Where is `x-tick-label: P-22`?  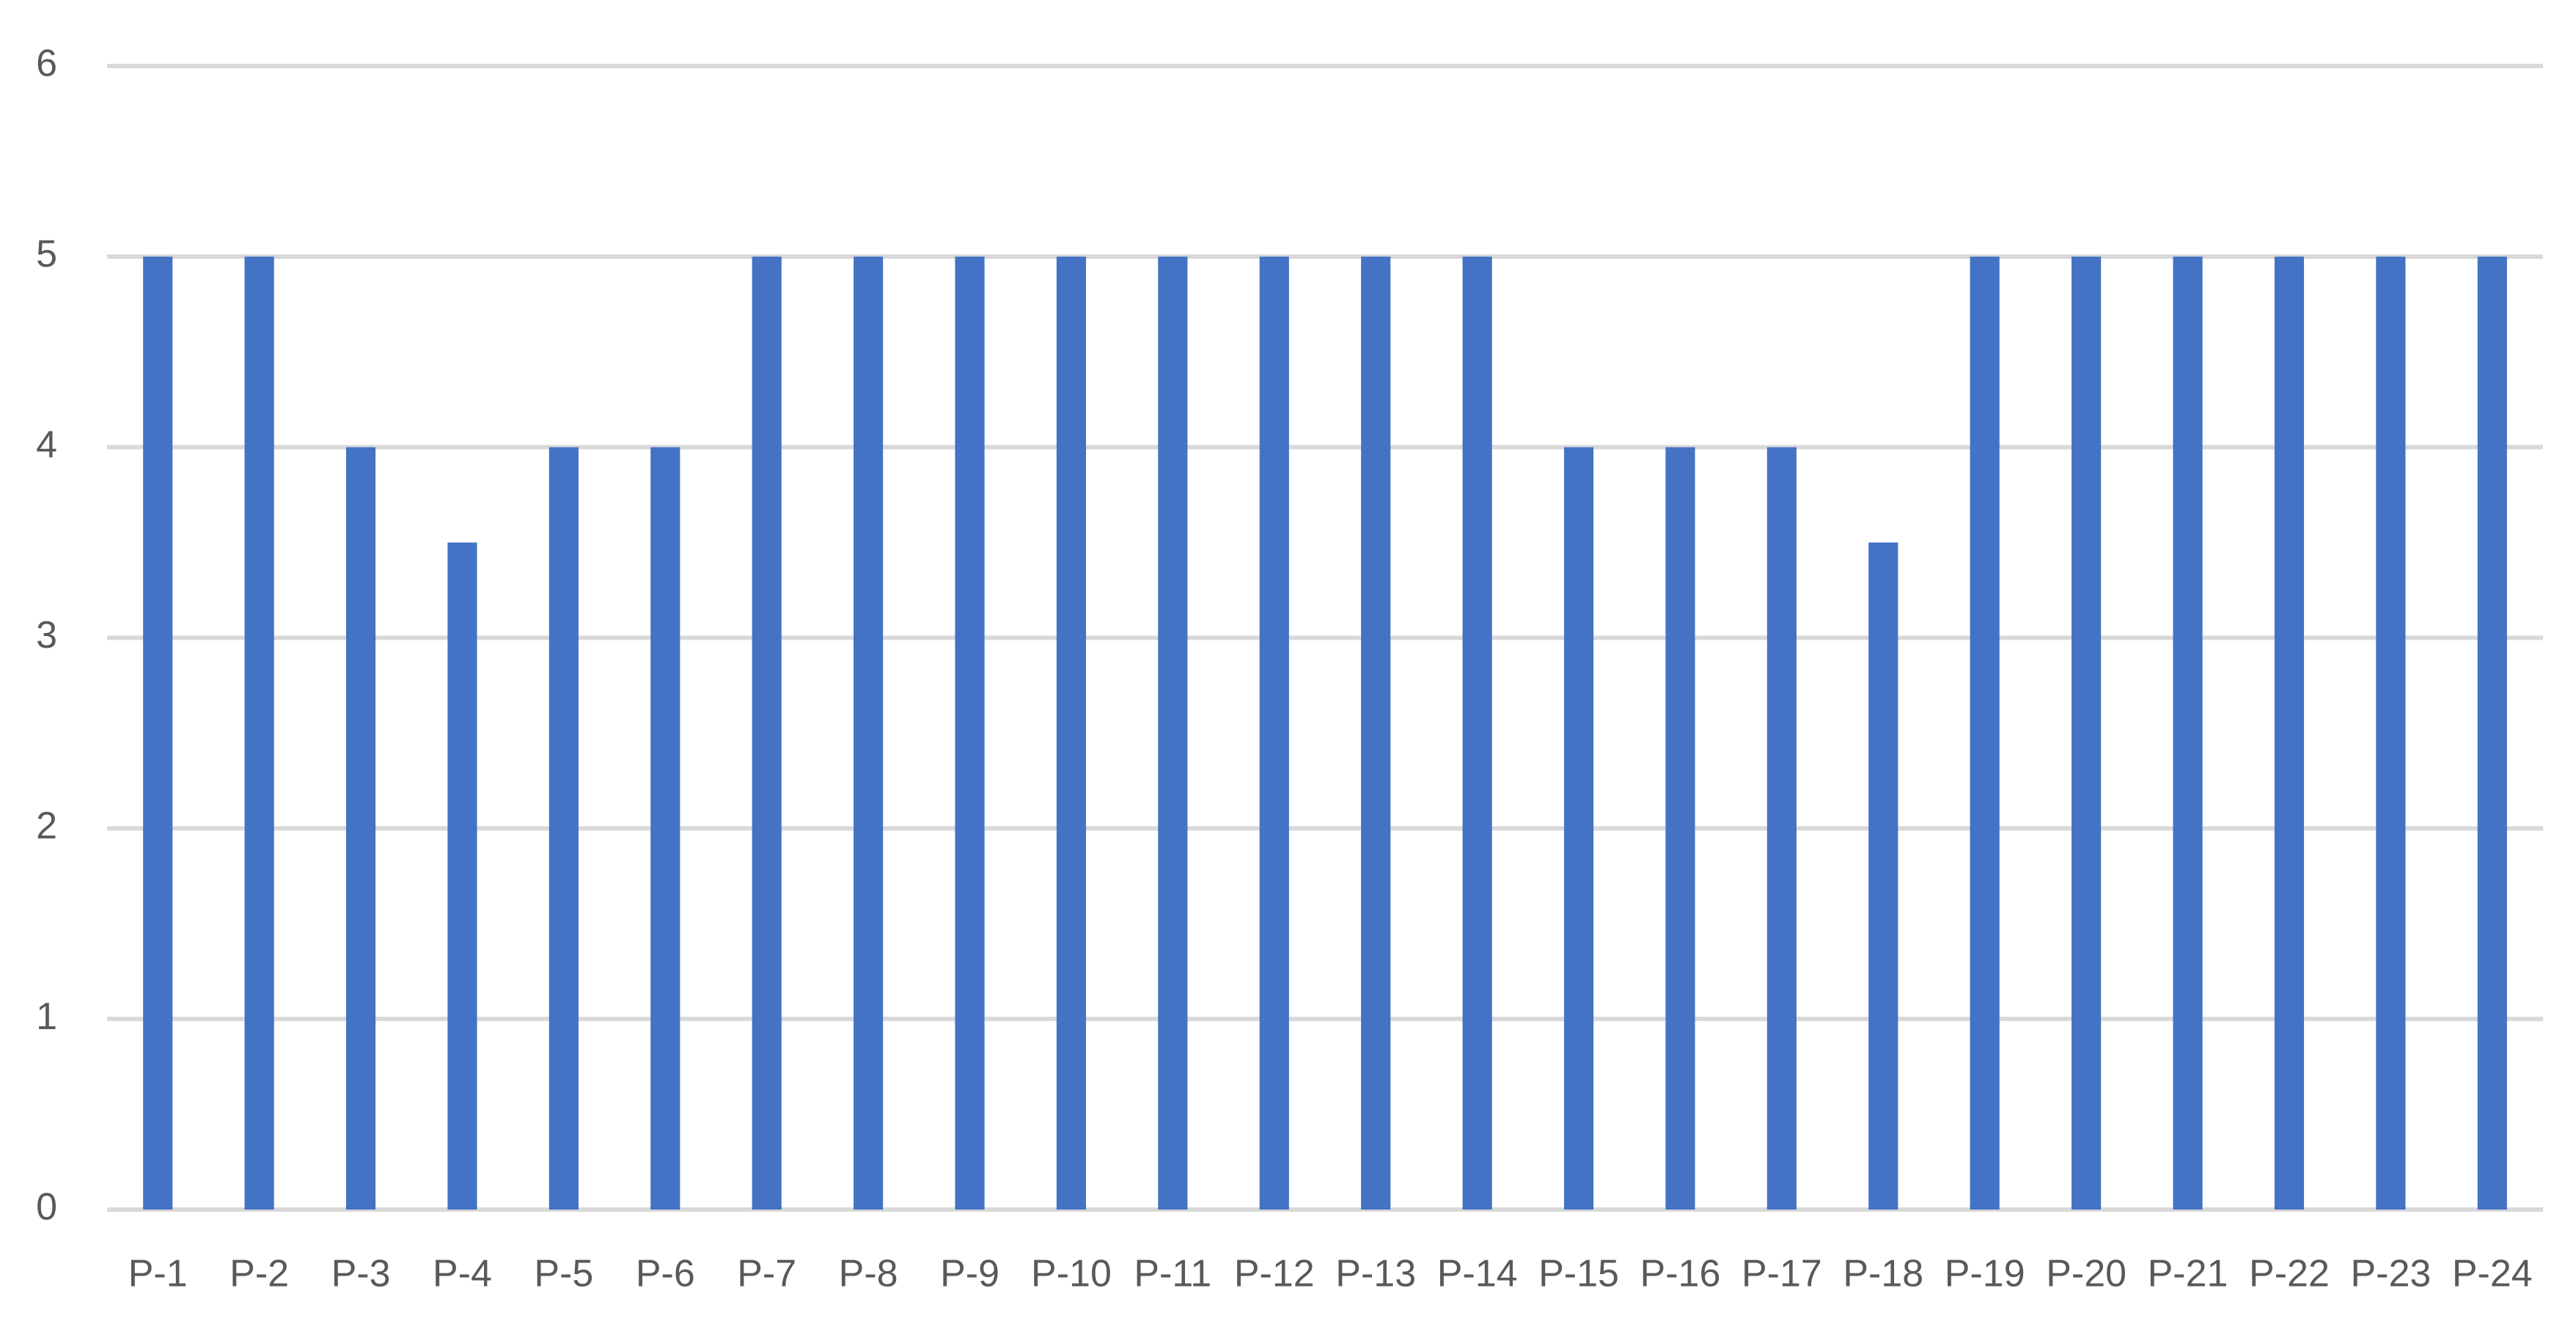
x-tick-label: P-22 is located at coordinates (2290, 1274).